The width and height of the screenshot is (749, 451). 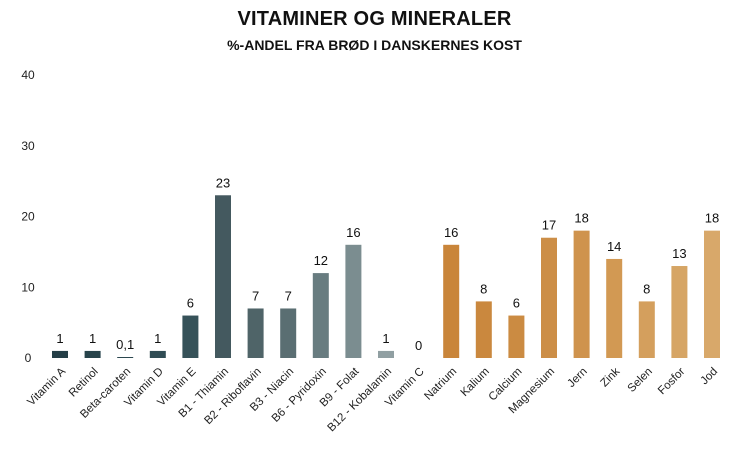 I want to click on data-label: 17, so click(x=549, y=225).